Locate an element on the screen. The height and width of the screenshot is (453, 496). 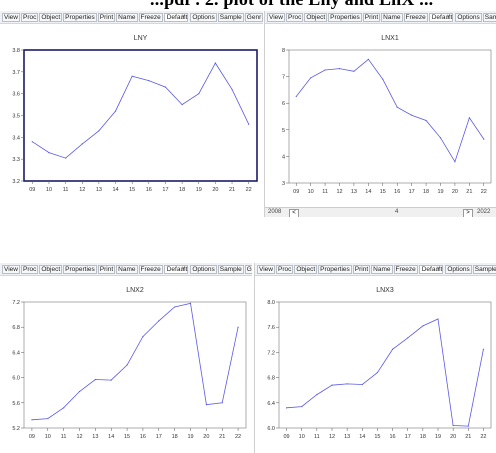
scroll-left-button: < is located at coordinates (294, 213).